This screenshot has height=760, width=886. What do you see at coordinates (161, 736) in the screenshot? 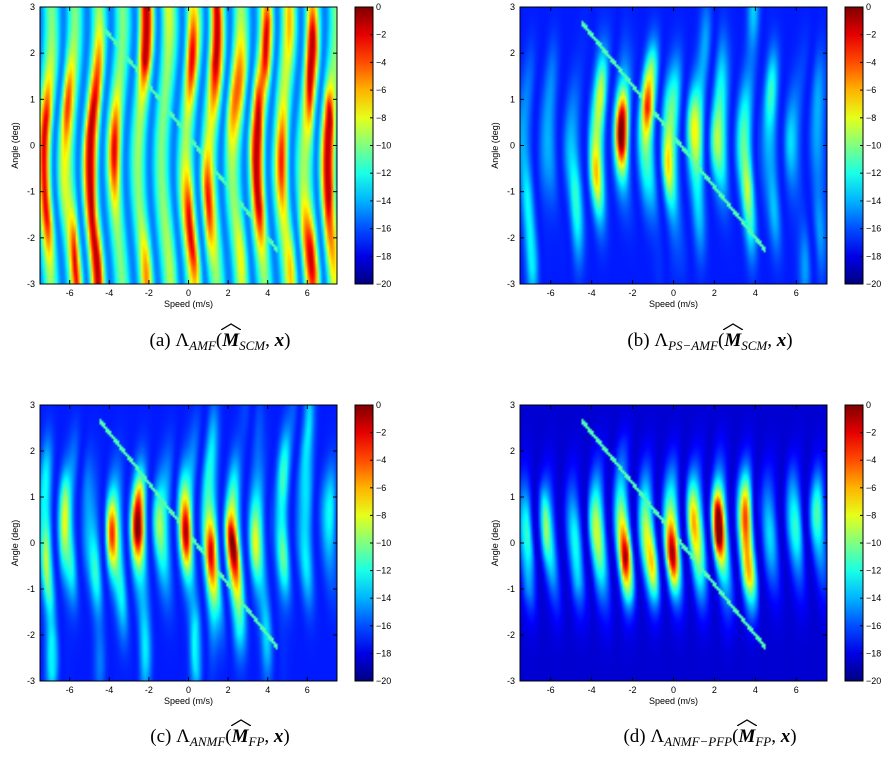
I see `caption-c-prefix: (c)` at bounding box center [161, 736].